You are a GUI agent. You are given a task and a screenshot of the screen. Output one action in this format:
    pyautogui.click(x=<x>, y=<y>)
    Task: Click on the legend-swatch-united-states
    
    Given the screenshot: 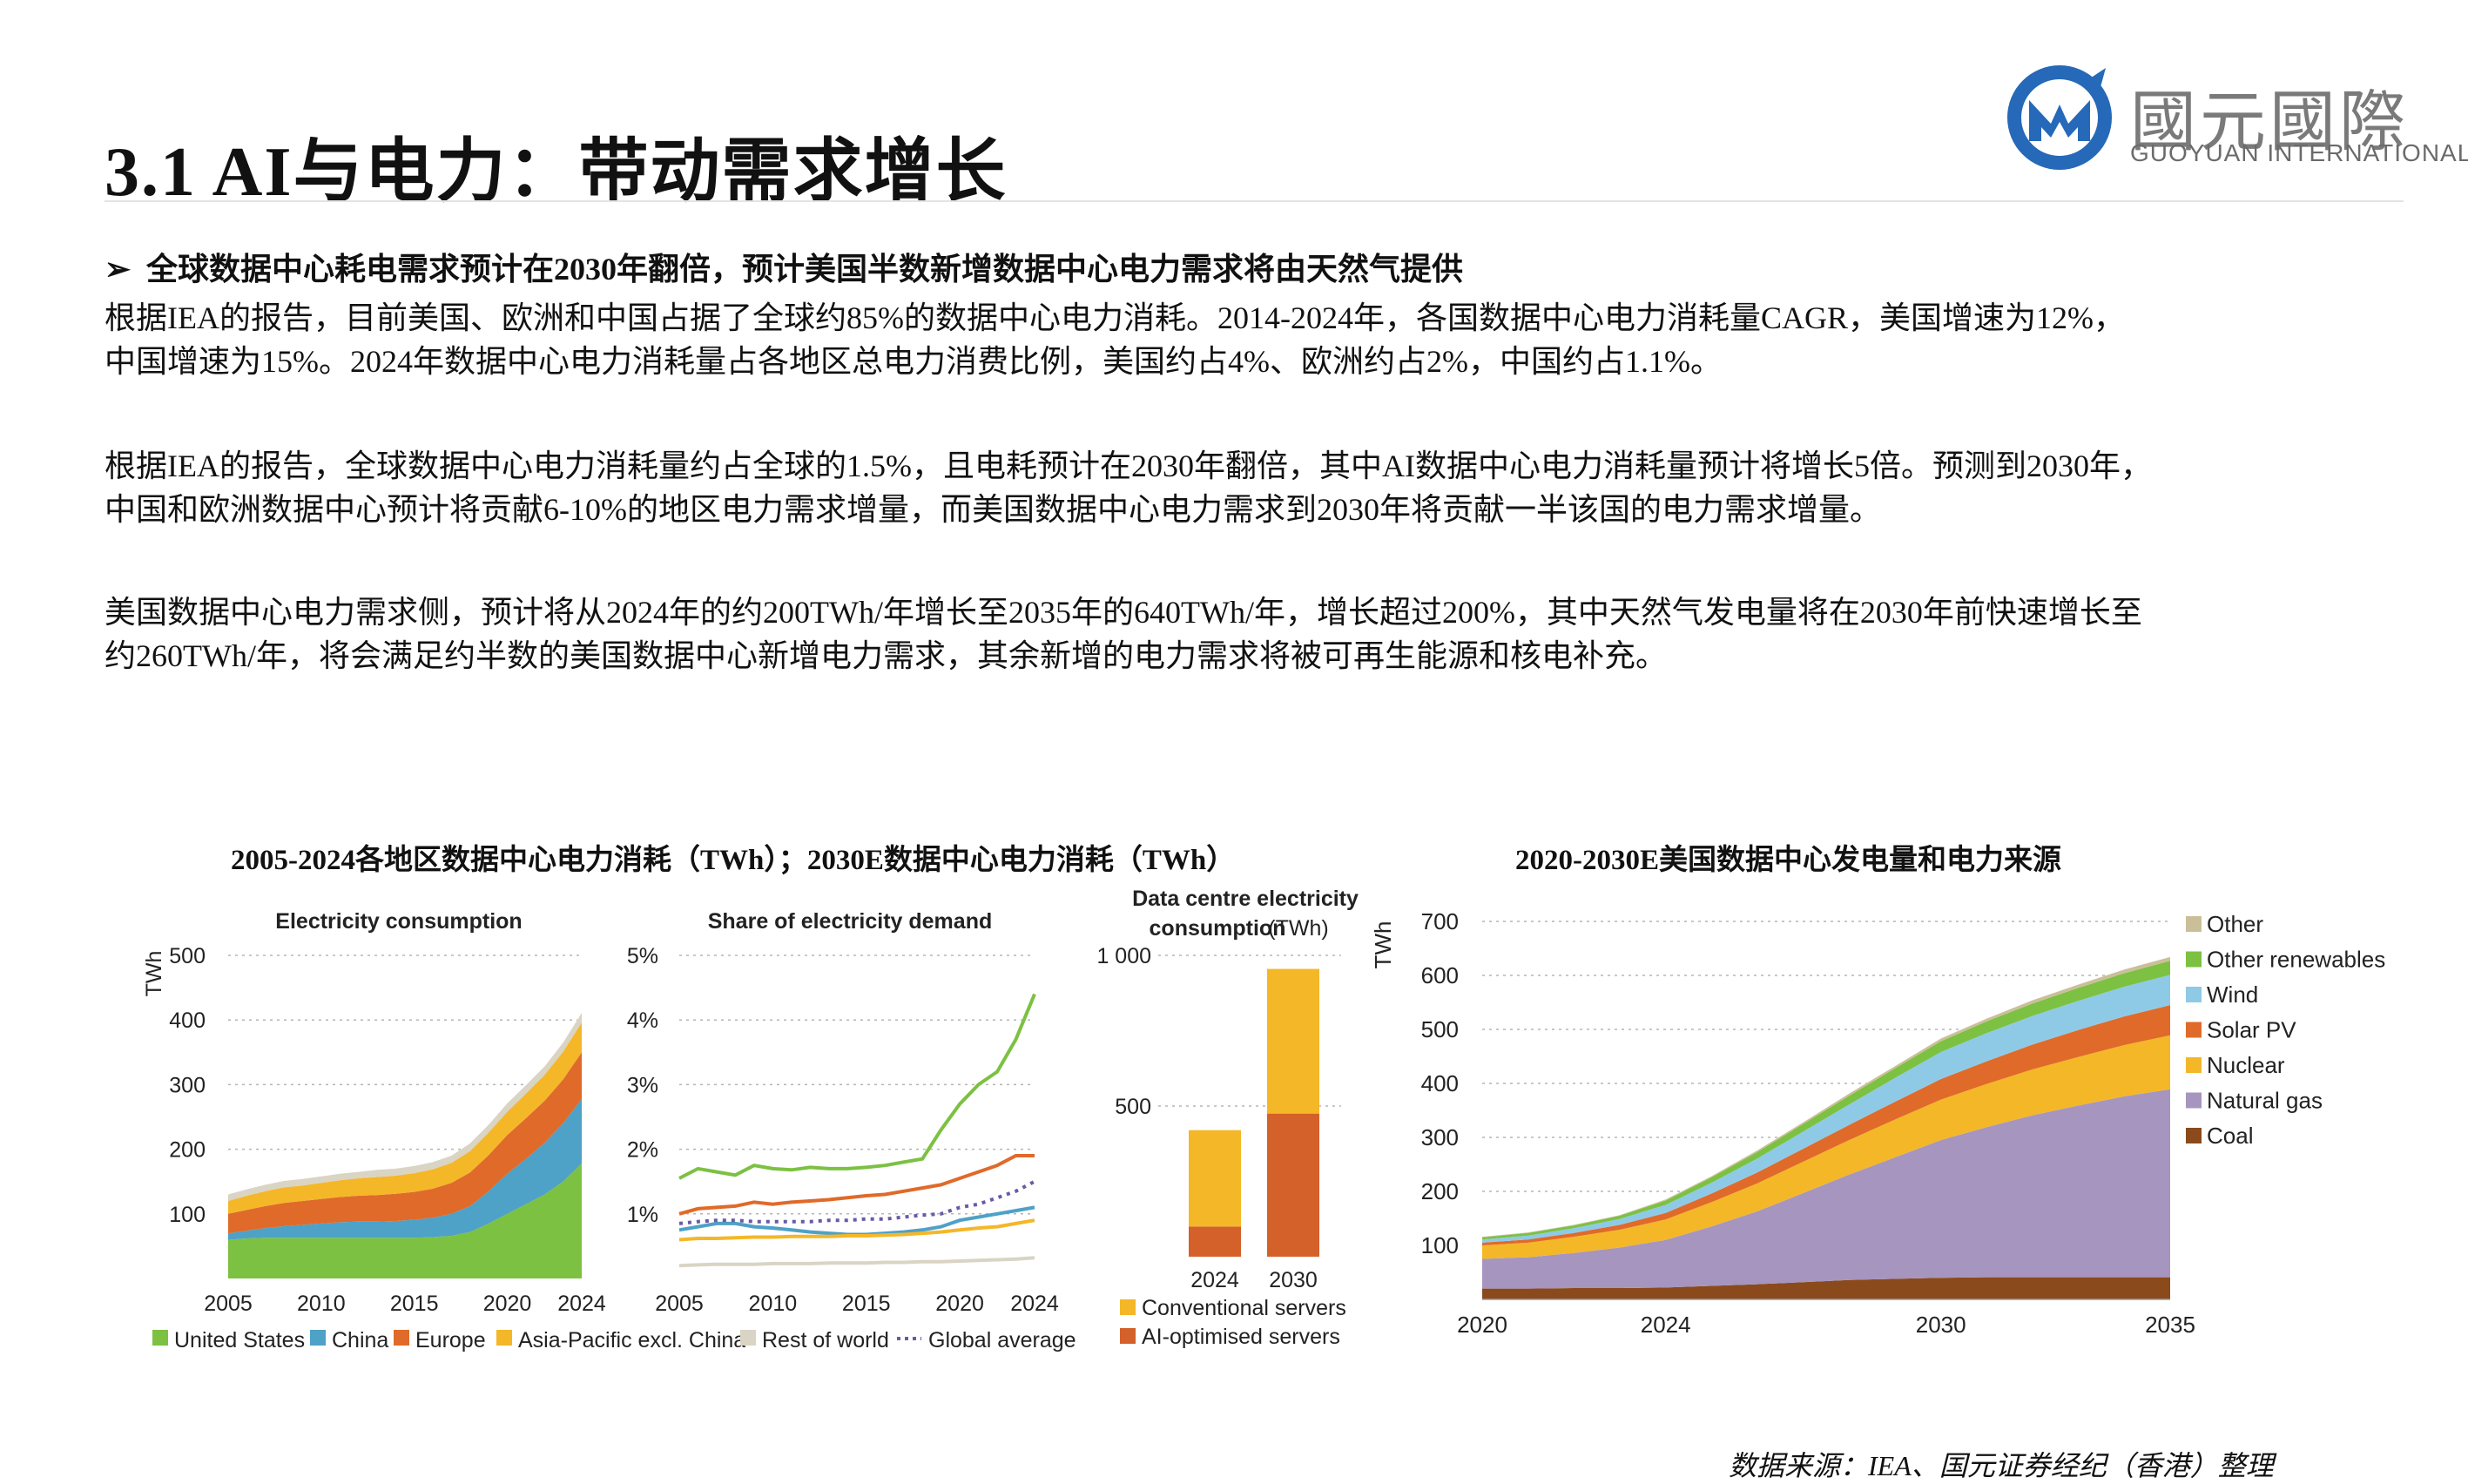 What is the action you would take?
    pyautogui.click(x=160, y=1338)
    